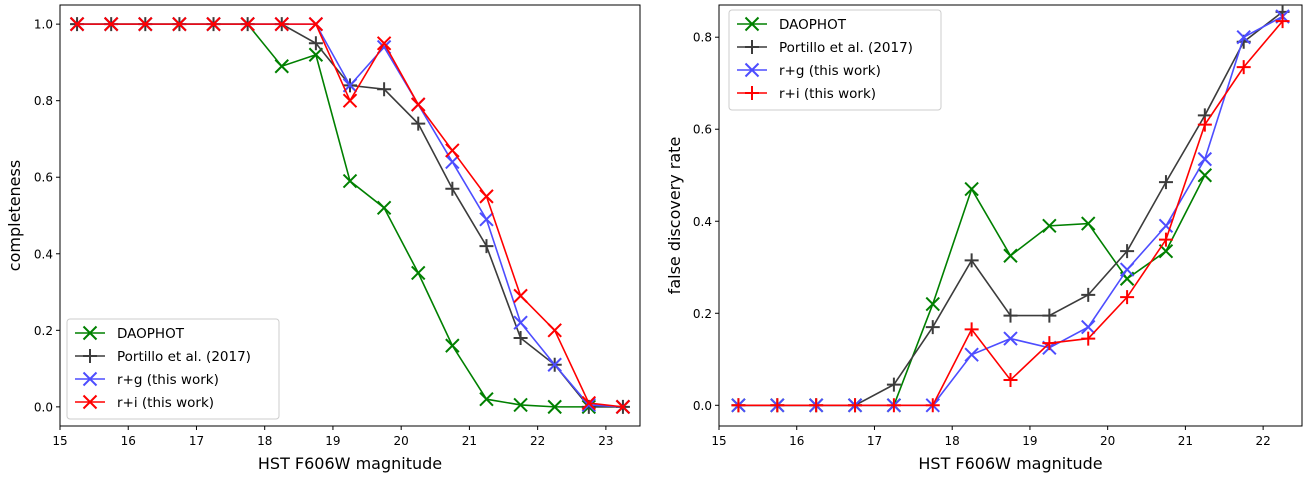 Image resolution: width=1309 pixels, height=477 pixels. Describe the element at coordinates (702, 222) in the screenshot. I see `y-tick-label: 0.4` at that location.